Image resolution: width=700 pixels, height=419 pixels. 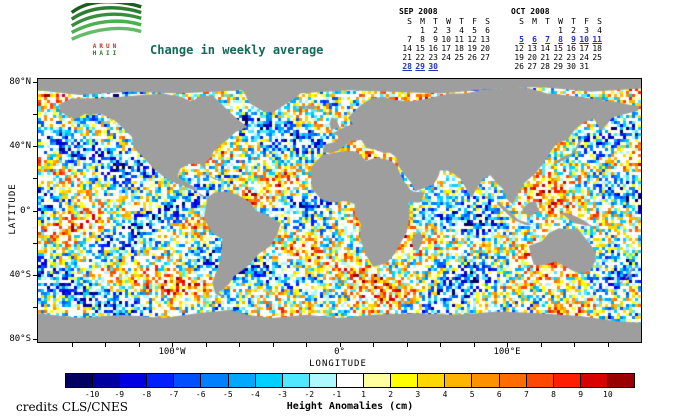 What do you see at coordinates (106, 53) in the screenshot?
I see `logo-text-line2: HAII` at bounding box center [106, 53].